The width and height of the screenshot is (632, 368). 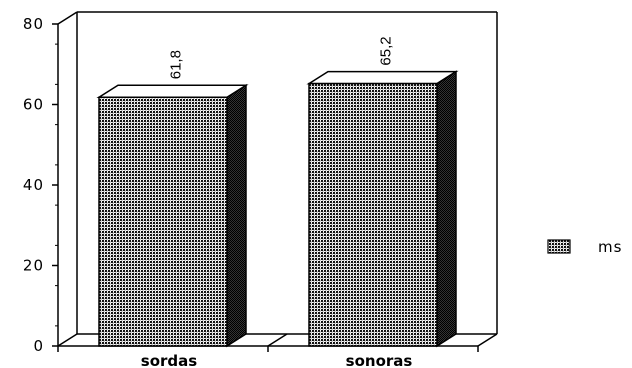 I want to click on data-label: 61,8, so click(x=176, y=64).